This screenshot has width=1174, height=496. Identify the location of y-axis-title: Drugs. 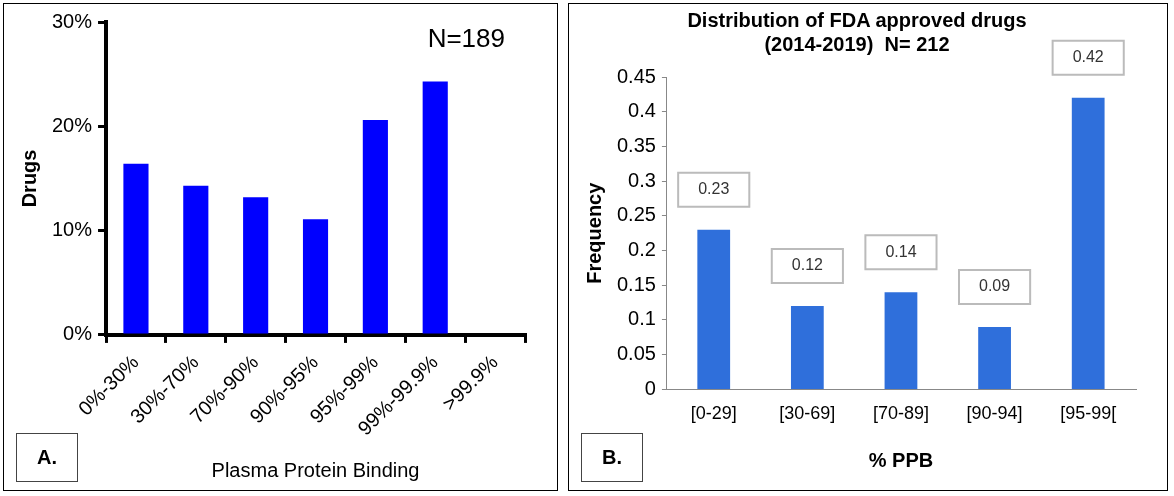
(28, 178).